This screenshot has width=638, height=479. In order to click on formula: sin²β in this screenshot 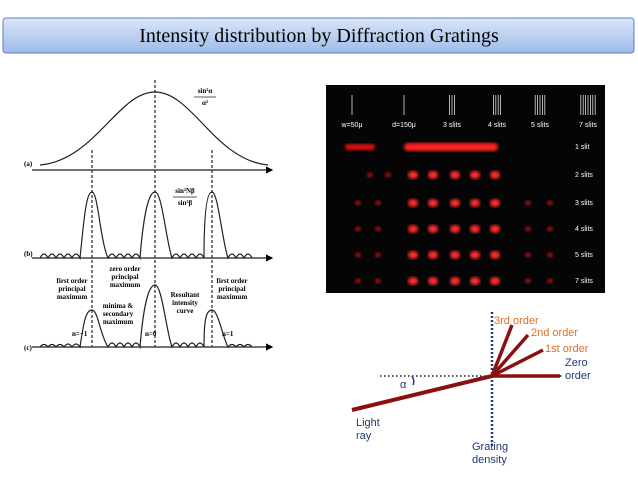, I will do `click(185, 203)`.